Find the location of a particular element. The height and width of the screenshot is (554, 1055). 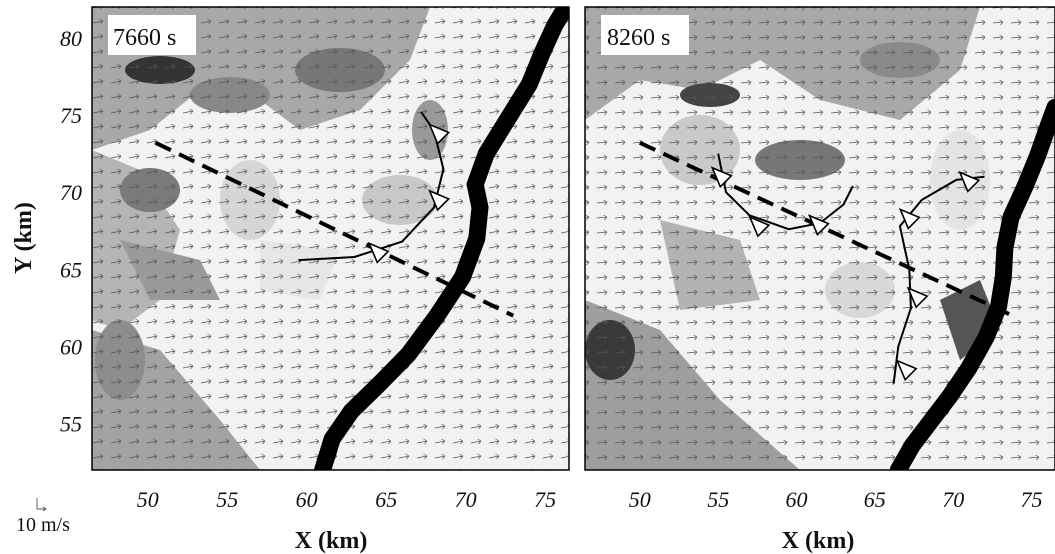

left-y-tick-label-2: 65 is located at coordinates (71, 269).